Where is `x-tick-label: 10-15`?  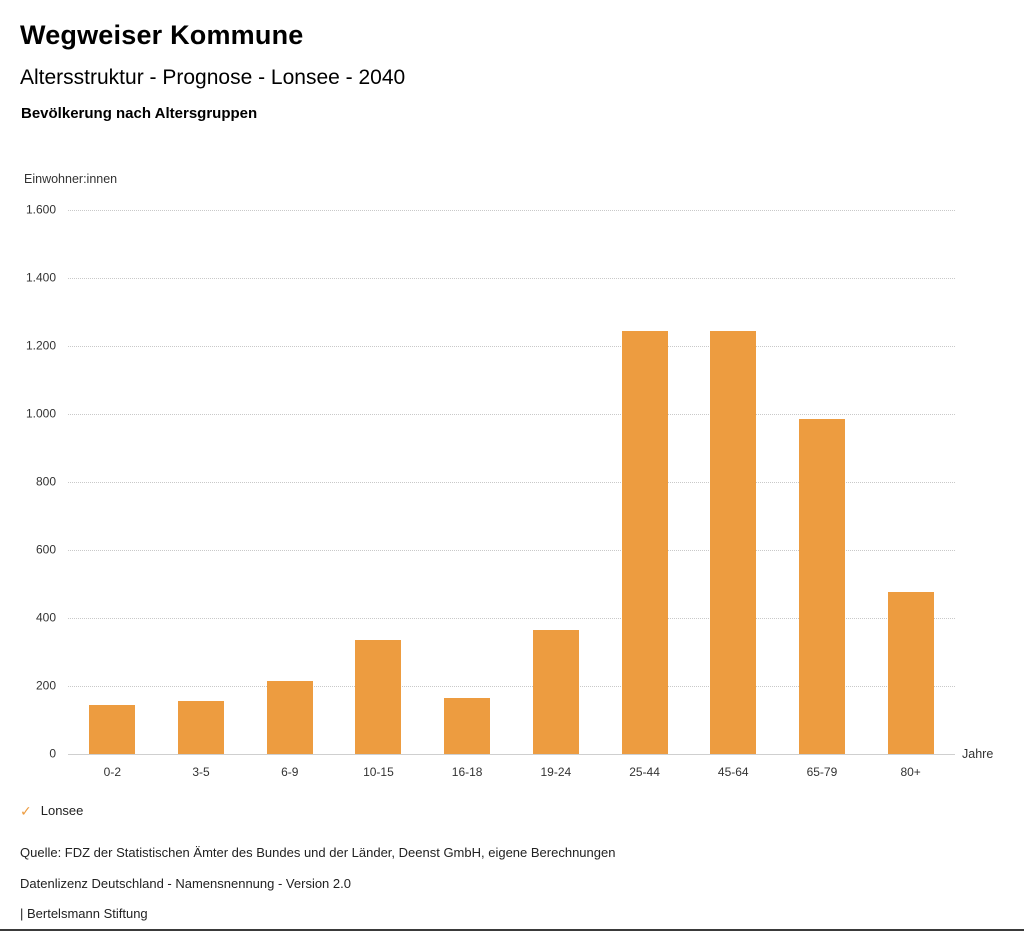
x-tick-label: 10-15 is located at coordinates (378, 772).